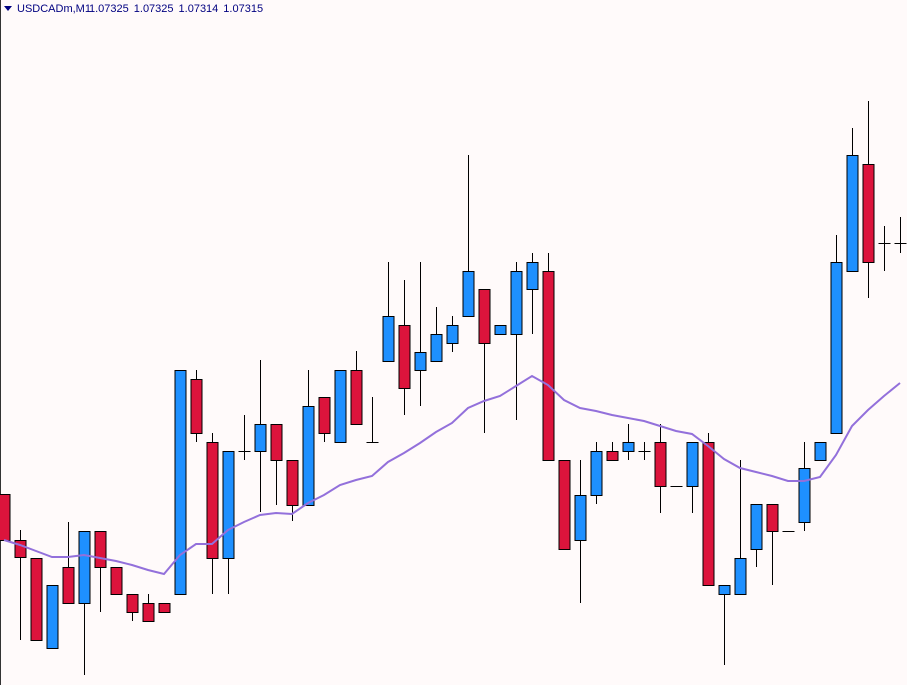 This screenshot has height=685, width=907. What do you see at coordinates (8, 8) in the screenshot?
I see `menu-icon` at bounding box center [8, 8].